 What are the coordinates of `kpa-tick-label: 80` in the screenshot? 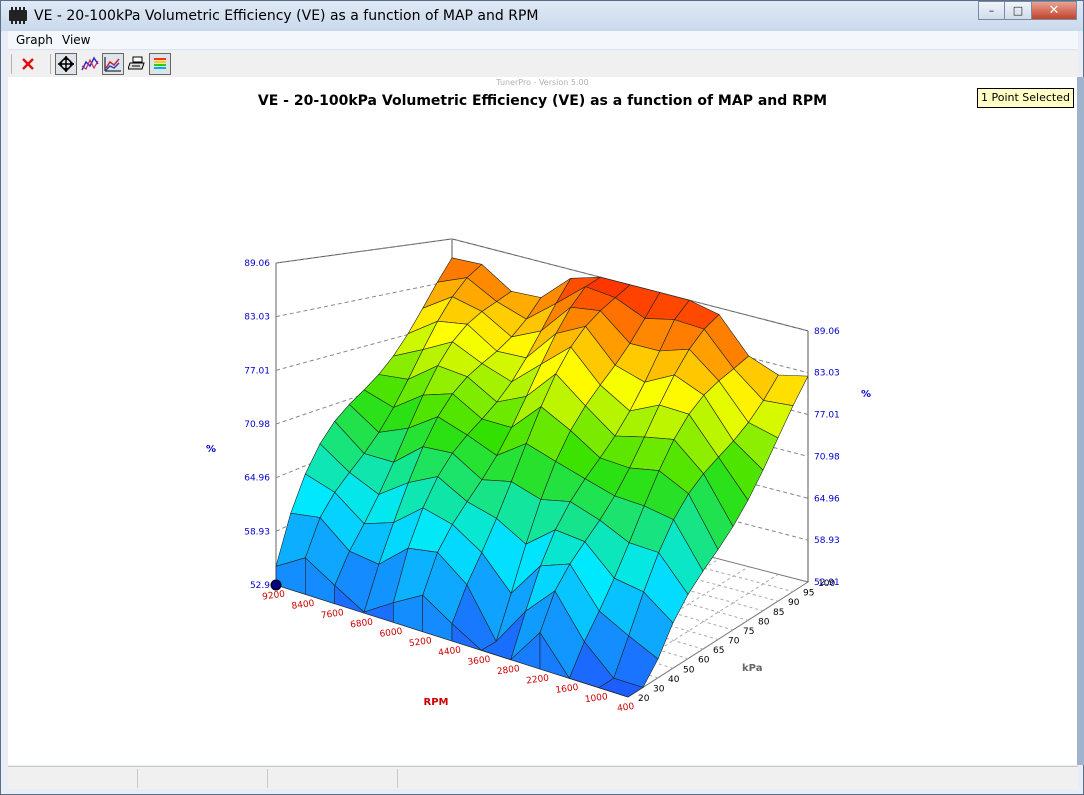 It's located at (764, 622).